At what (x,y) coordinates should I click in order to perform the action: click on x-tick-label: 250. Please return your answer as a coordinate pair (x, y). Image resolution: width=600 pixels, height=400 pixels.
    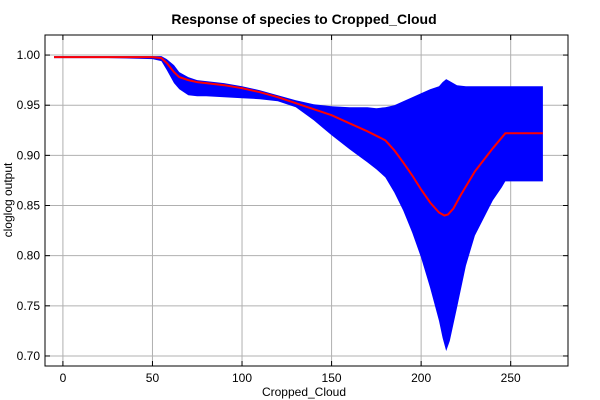
    Looking at the image, I should click on (511, 378).